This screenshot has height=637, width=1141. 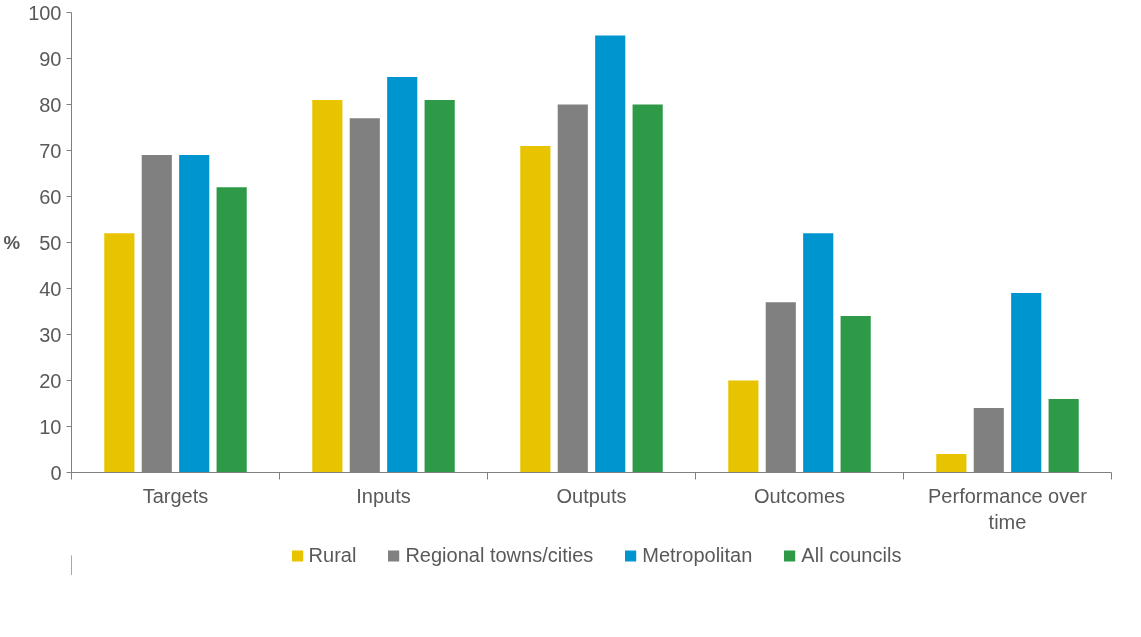 I want to click on y-tick-label: 30, so click(x=50, y=334).